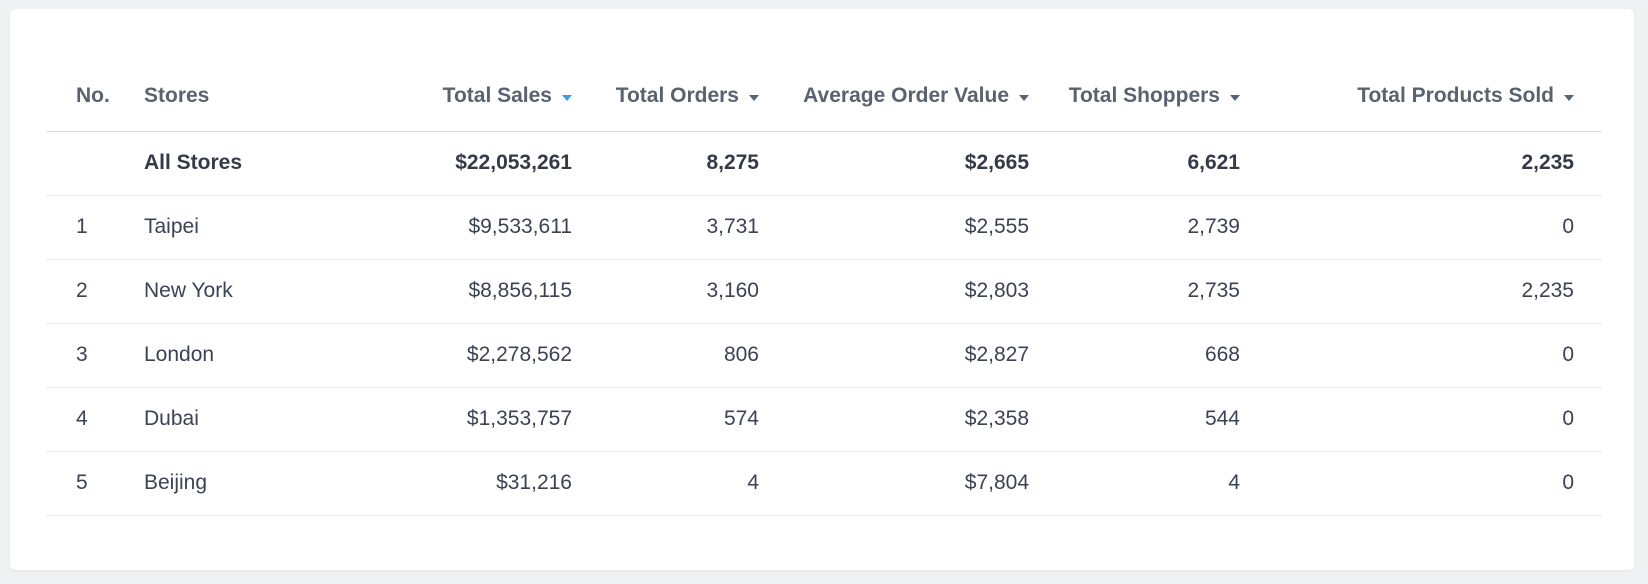  I want to click on summary-store-cell: All Stores, so click(244, 163).